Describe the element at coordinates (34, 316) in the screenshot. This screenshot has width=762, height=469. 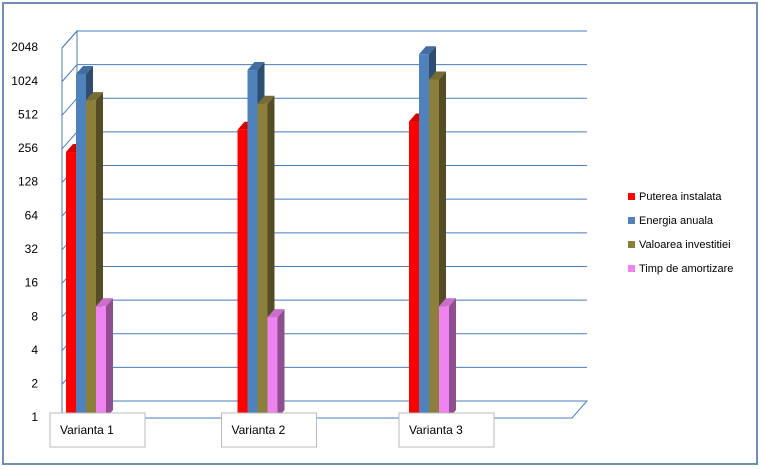
I see `y-tick-label: 8` at that location.